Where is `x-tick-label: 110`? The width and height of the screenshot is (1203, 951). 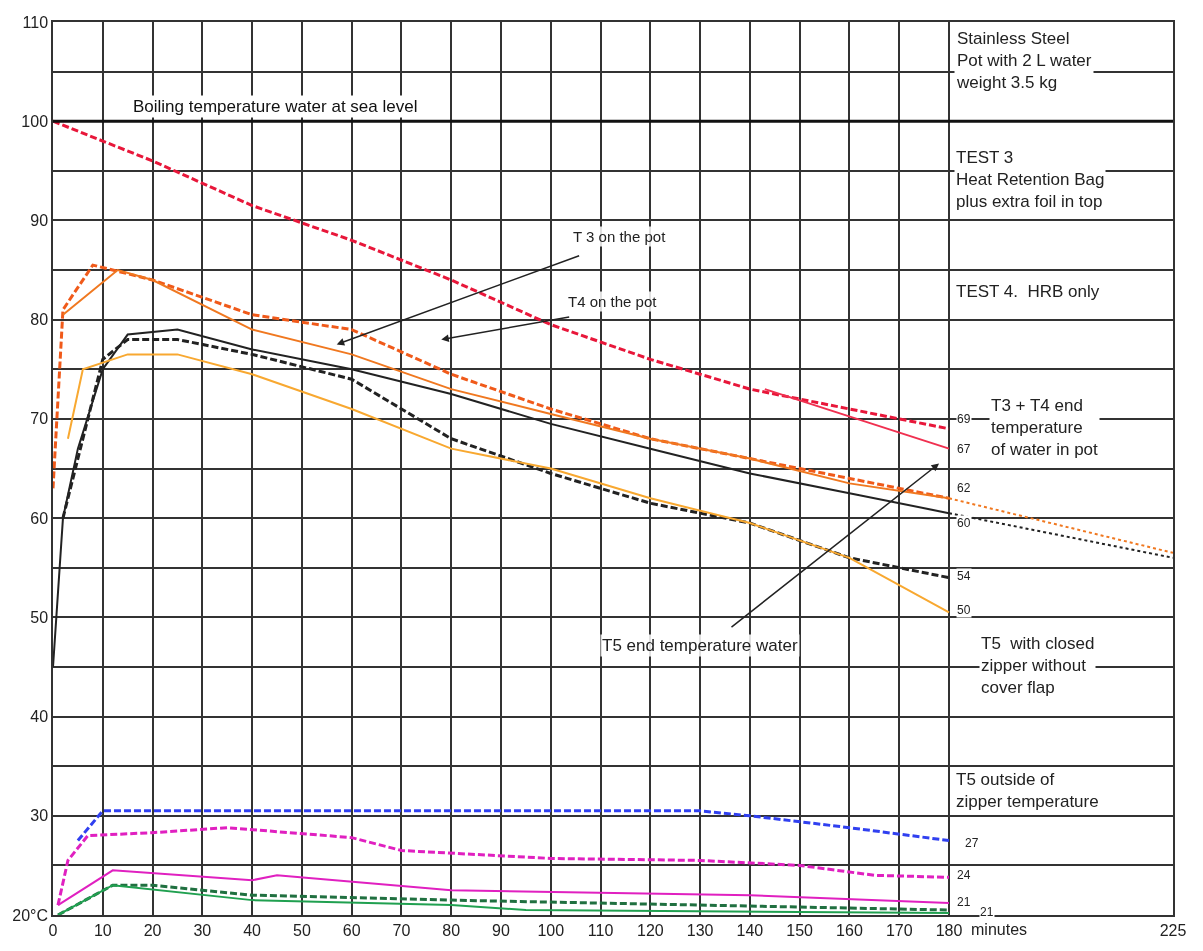
x-tick-label: 110 is located at coordinates (600, 930).